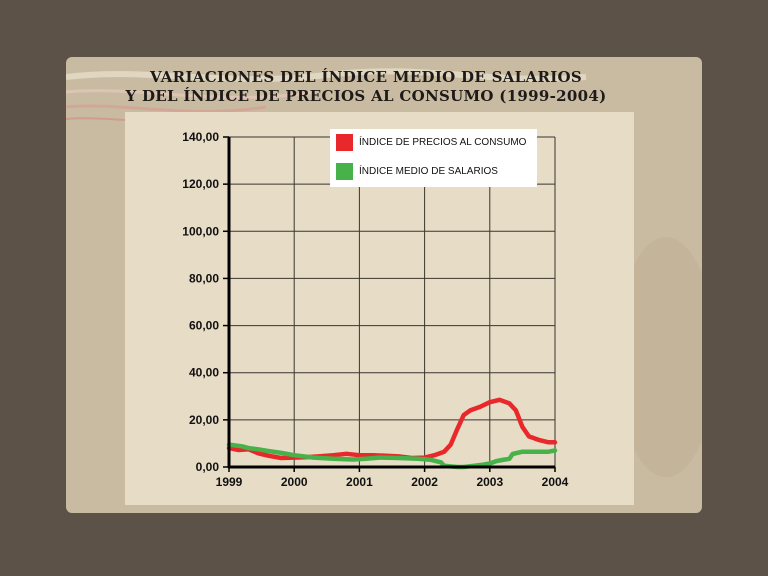  Describe the element at coordinates (229, 482) in the screenshot. I see `x-tick-label: 1999` at that location.